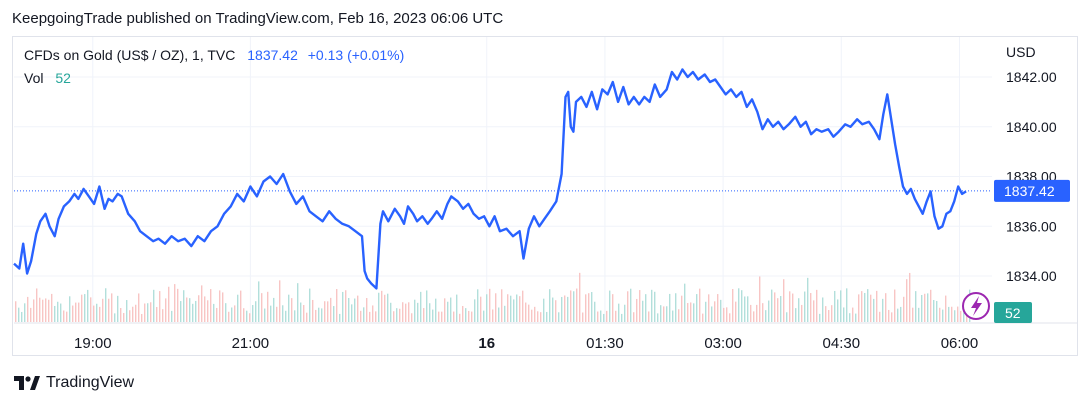 The image size is (1090, 407). What do you see at coordinates (723, 343) in the screenshot?
I see `x-tick-label: 03:00` at bounding box center [723, 343].